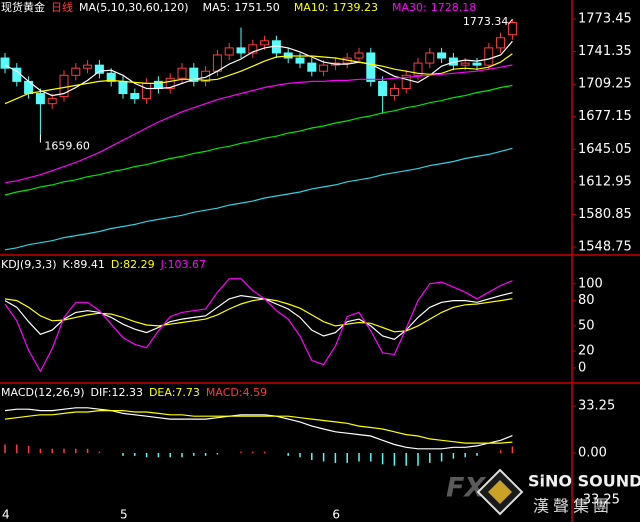 The image size is (640, 522). Describe the element at coordinates (68, 264) in the screenshot. I see `legend-name: K:` at that location.